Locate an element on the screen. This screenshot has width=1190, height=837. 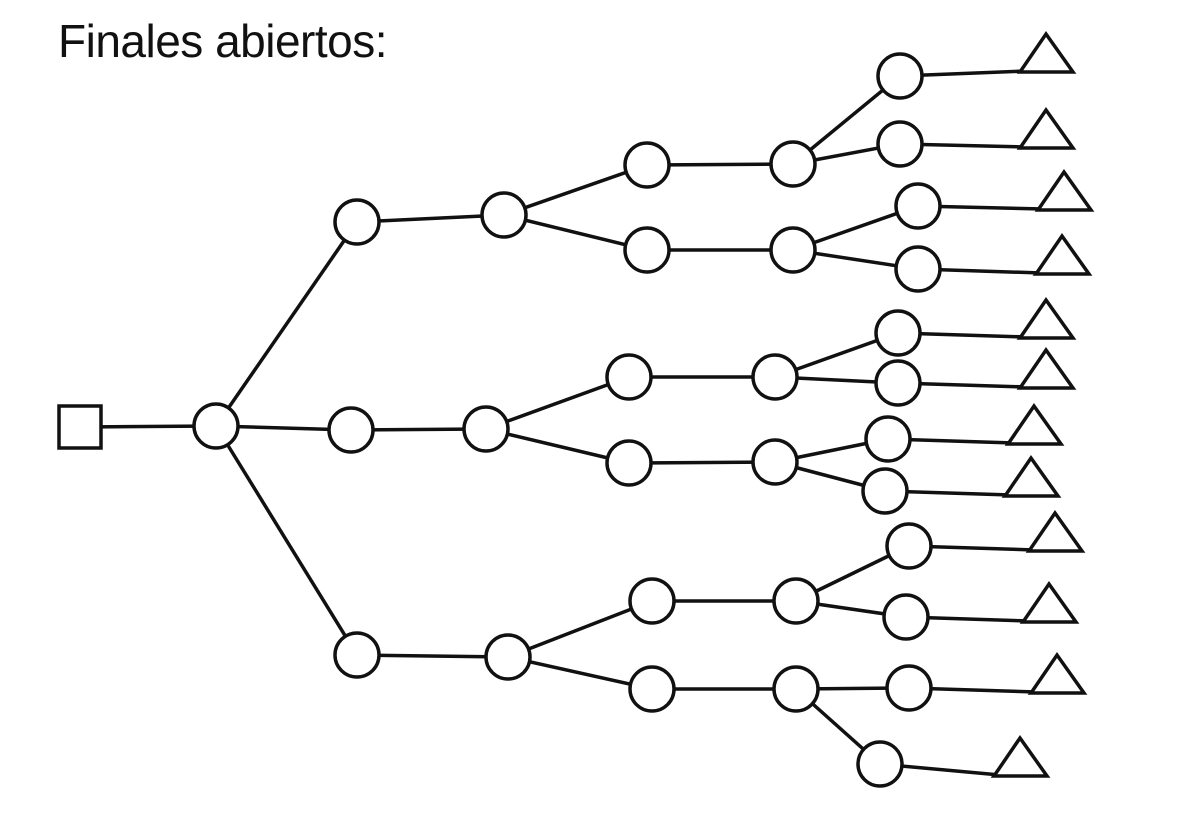
page-title: Finales abiertos: is located at coordinates (223, 41).